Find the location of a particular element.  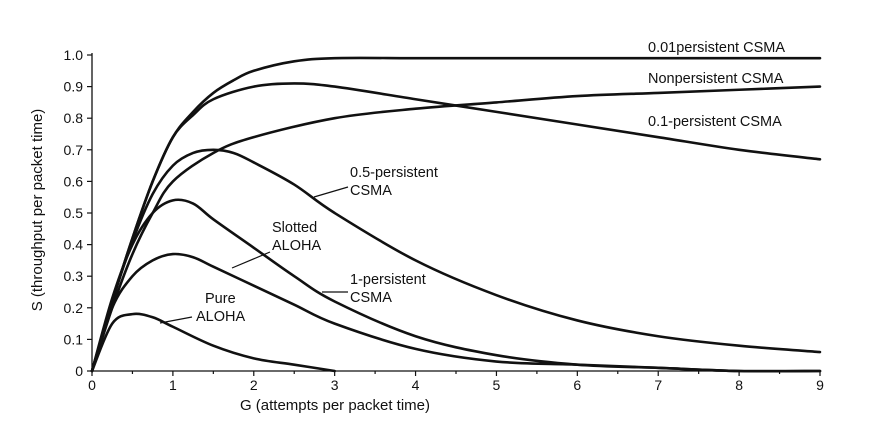

x-tick-label: 7 is located at coordinates (658, 385).